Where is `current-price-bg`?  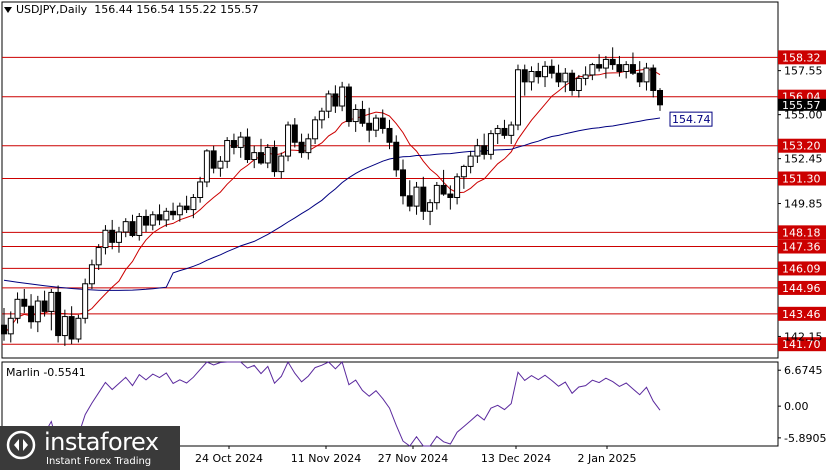 current-price-bg is located at coordinates (802, 104).